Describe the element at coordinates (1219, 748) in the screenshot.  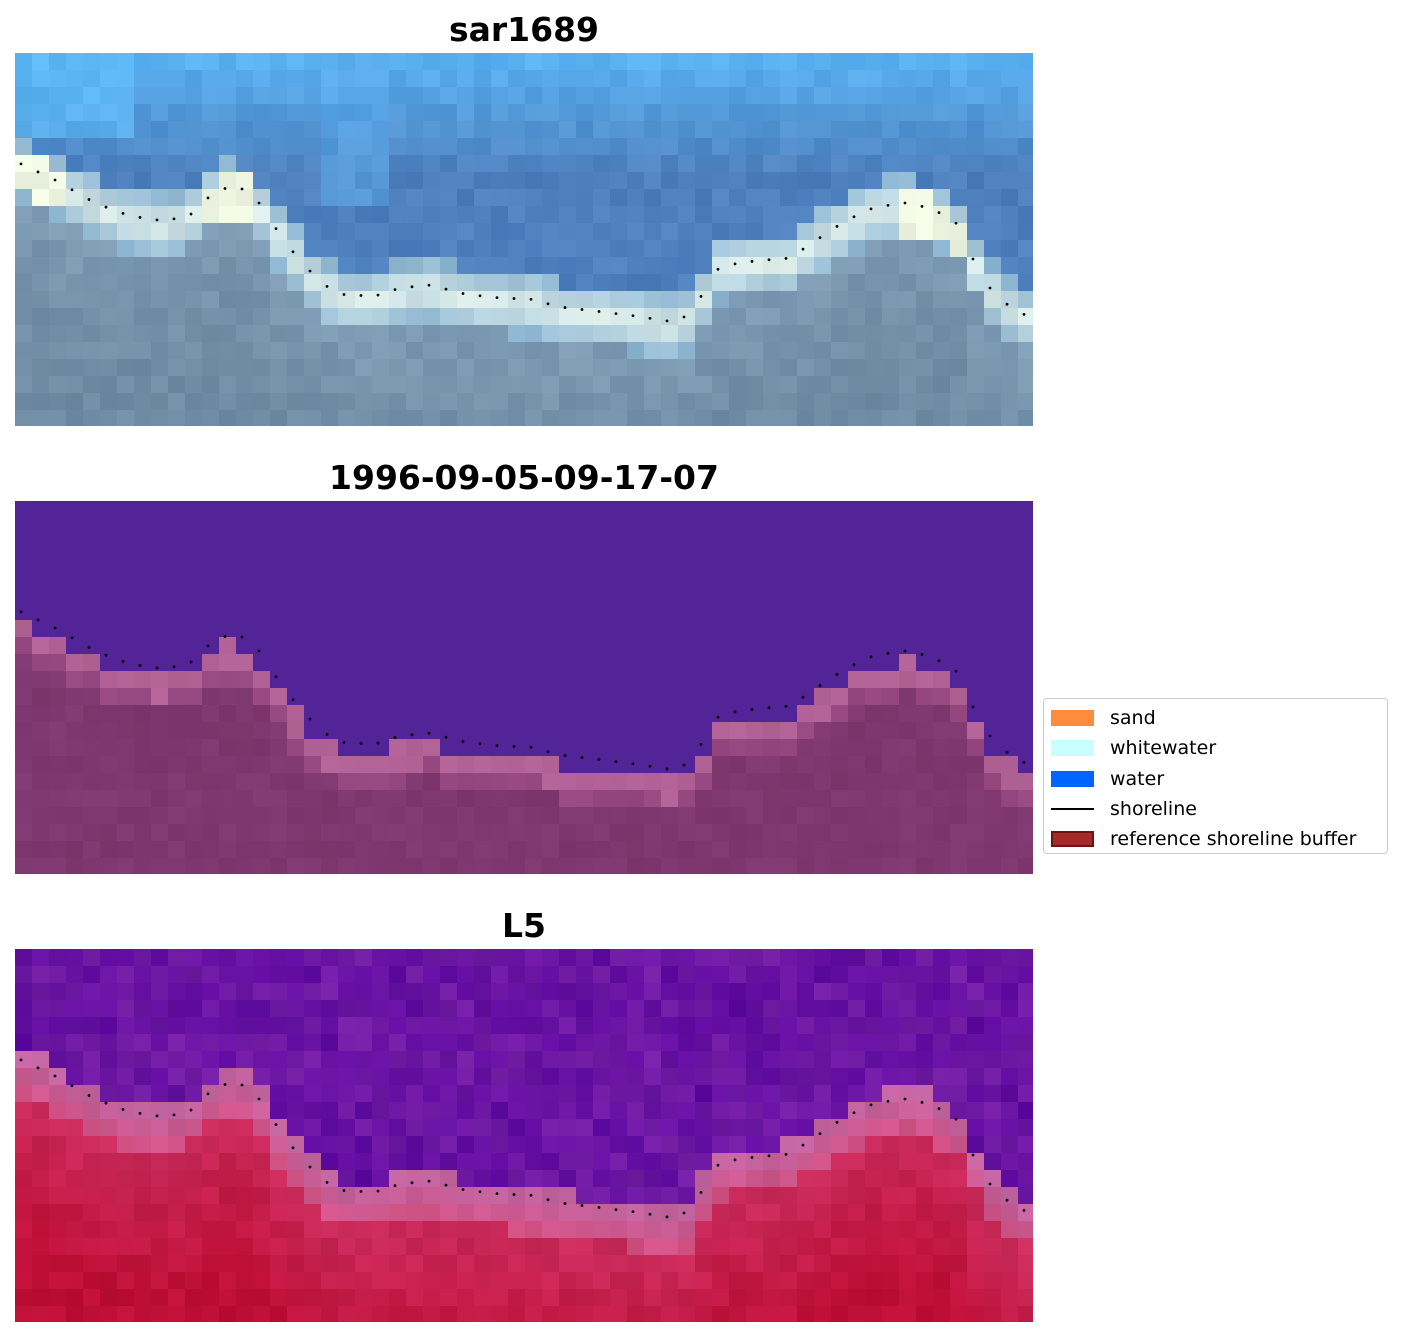
I see `legend-item-whitewater: whitewater` at that location.